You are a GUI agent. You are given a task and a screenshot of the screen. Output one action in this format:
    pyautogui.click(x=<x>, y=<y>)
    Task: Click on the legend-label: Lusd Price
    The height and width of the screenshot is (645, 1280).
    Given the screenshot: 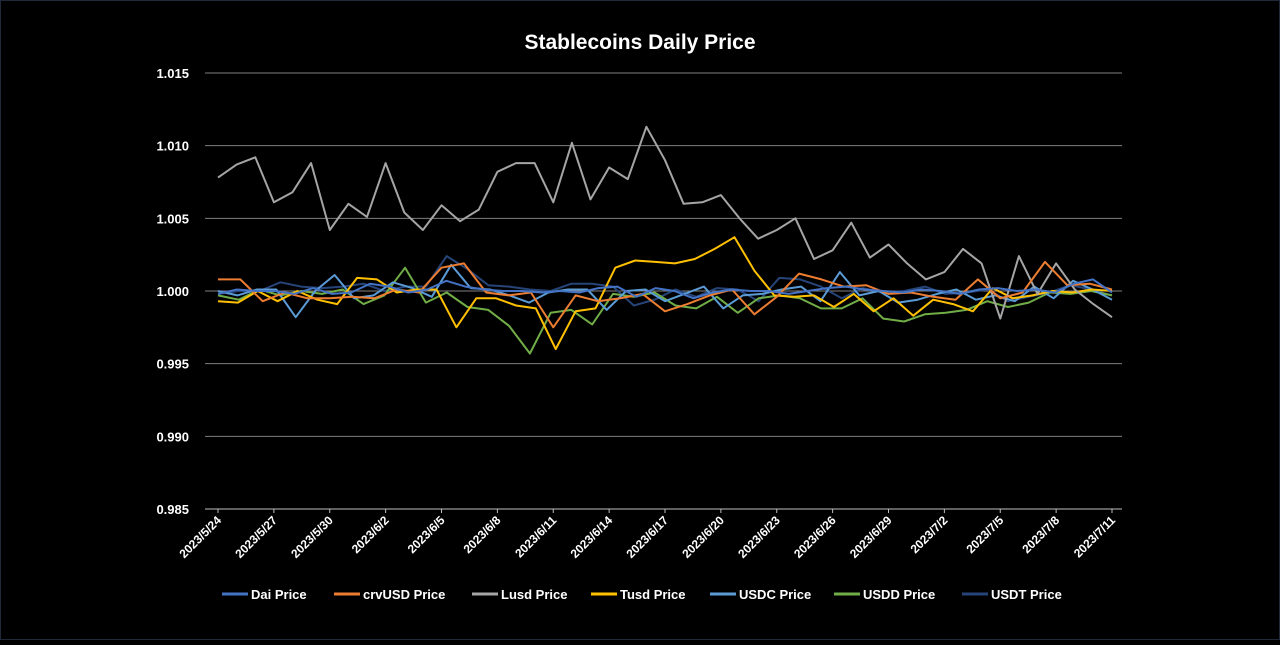 What is the action you would take?
    pyautogui.click(x=534, y=594)
    